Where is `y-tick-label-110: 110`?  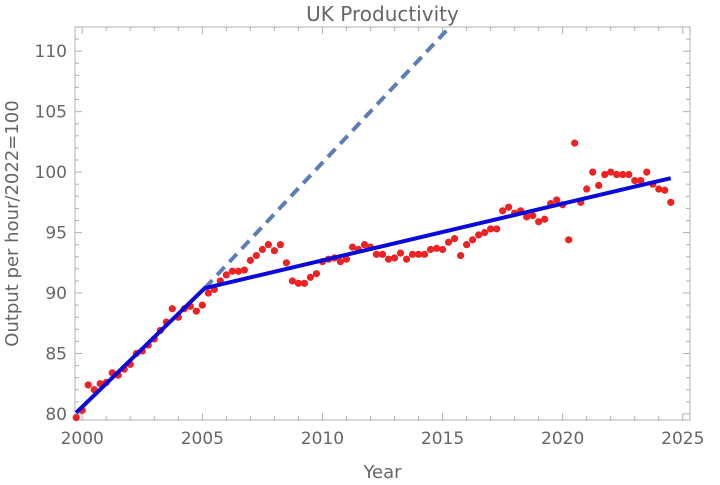 y-tick-label-110: 110 is located at coordinates (51, 52).